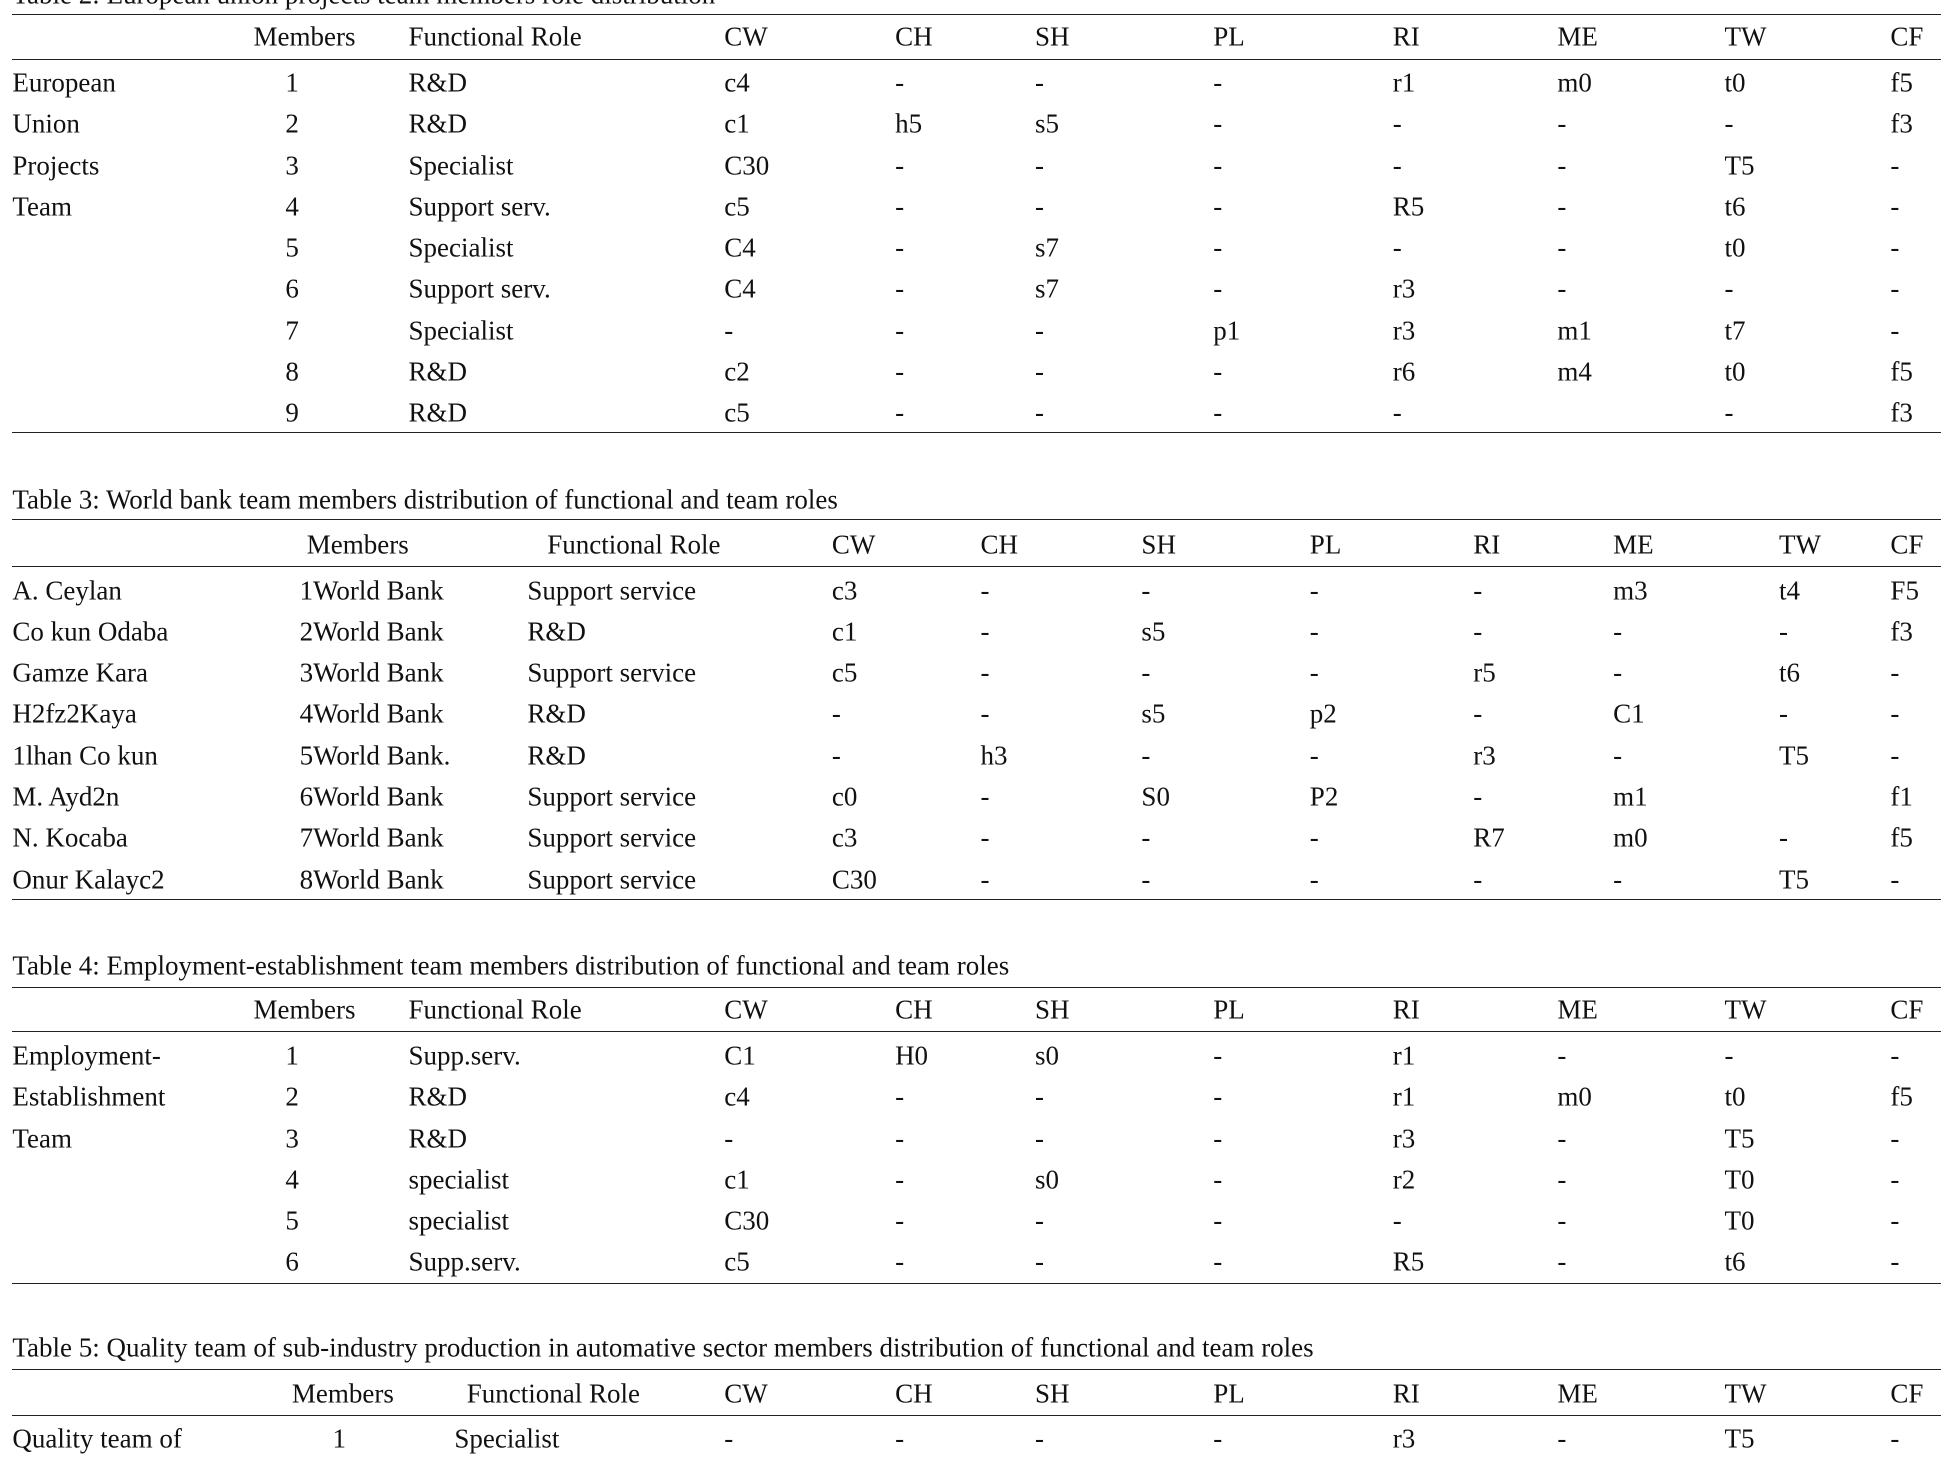 The width and height of the screenshot is (1941, 1470). I want to click on row-label: A. Ceylan, so click(67, 590).